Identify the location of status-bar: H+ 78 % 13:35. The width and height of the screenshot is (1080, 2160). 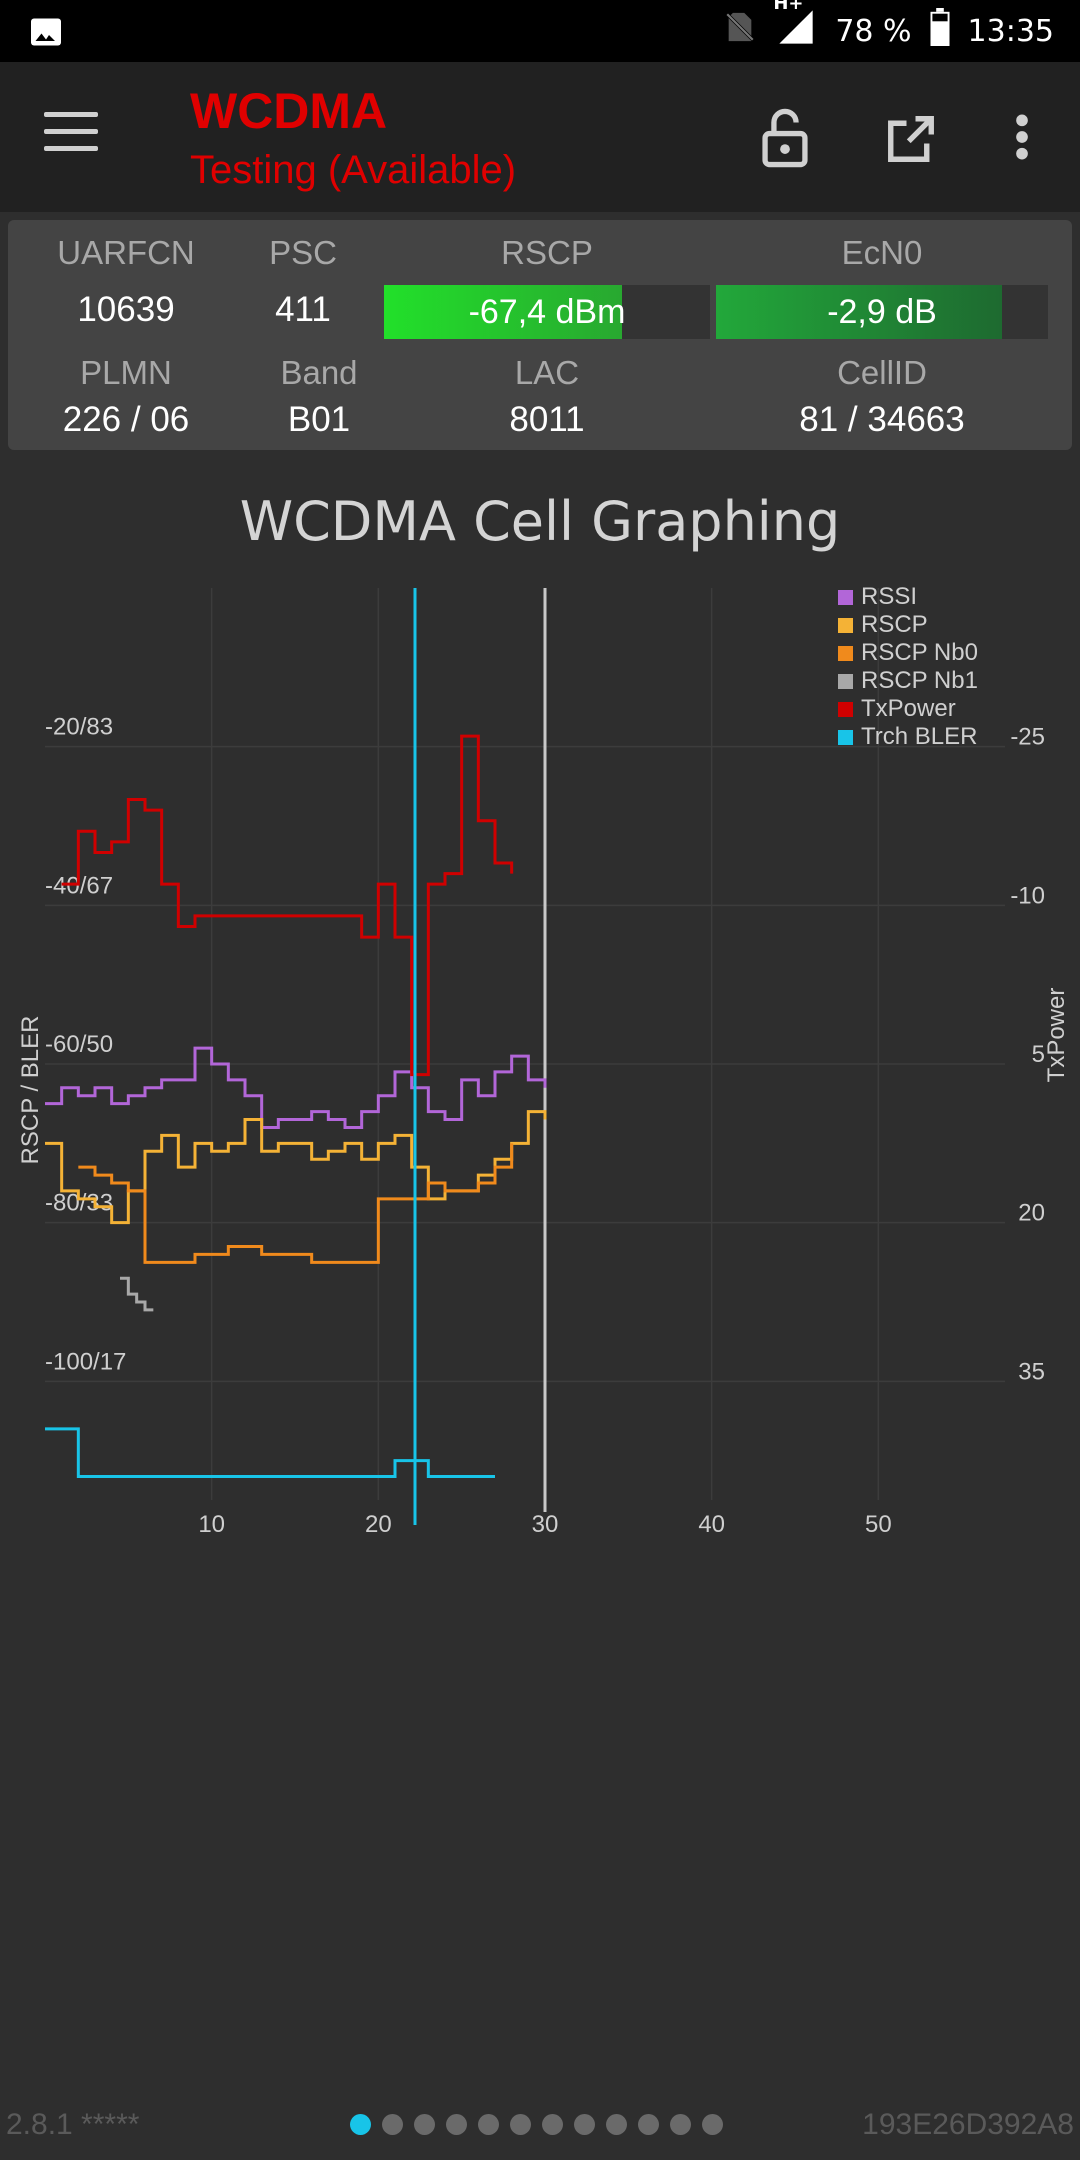
(540, 31).